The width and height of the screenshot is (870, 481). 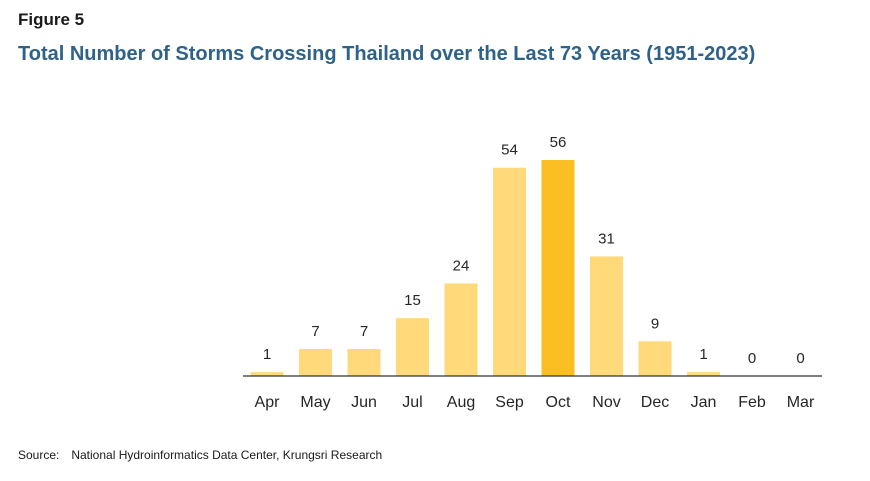 I want to click on value-label-apr: 1, so click(x=267, y=354).